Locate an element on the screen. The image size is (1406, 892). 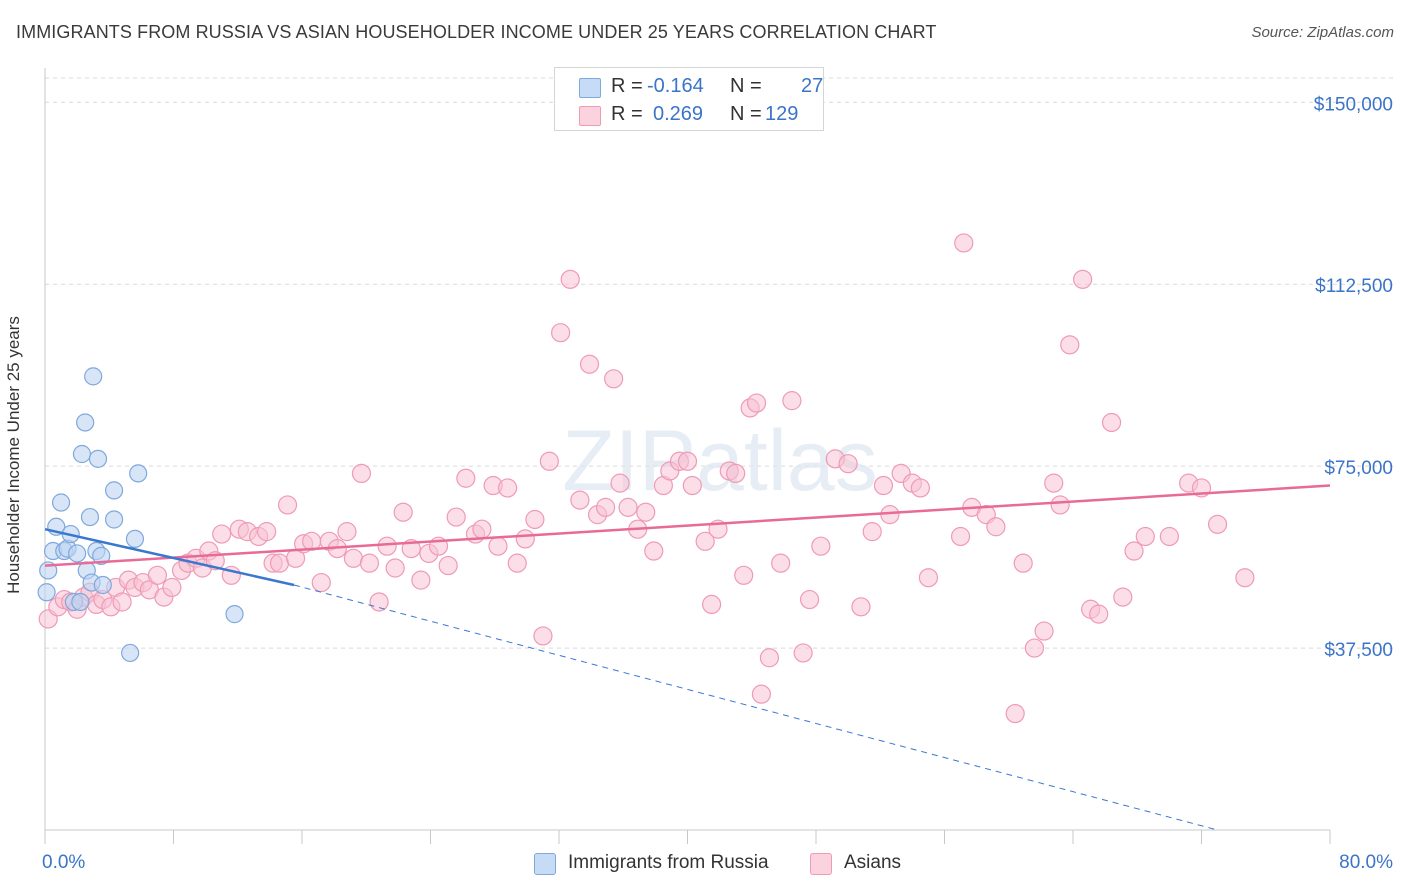
russia-legend-label: Immigrants from Russia is located at coordinates (668, 862).